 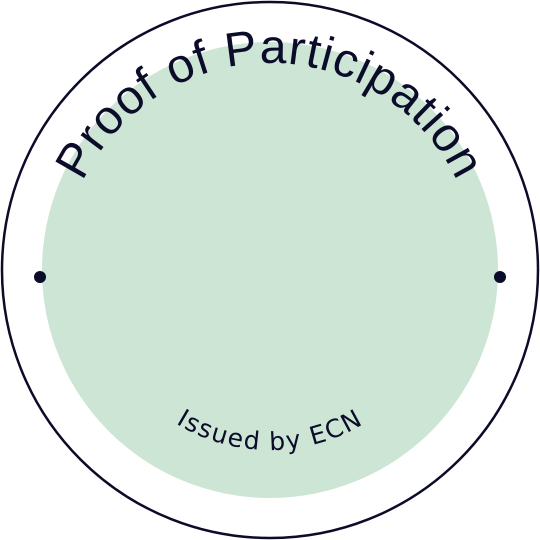 What do you see at coordinates (500, 277) in the screenshot?
I see `right-dot` at bounding box center [500, 277].